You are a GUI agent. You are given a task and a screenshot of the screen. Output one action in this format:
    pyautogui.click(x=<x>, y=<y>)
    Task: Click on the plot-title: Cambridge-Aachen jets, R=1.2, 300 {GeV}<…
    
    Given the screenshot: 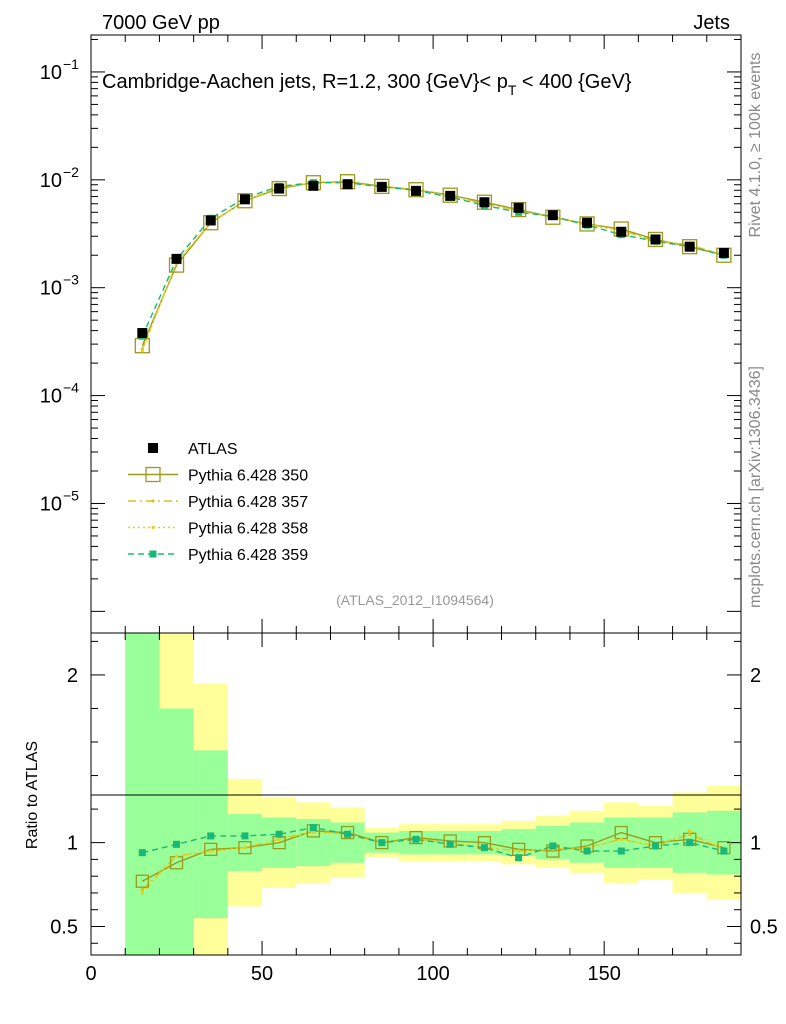 What is the action you would take?
    pyautogui.click(x=367, y=84)
    